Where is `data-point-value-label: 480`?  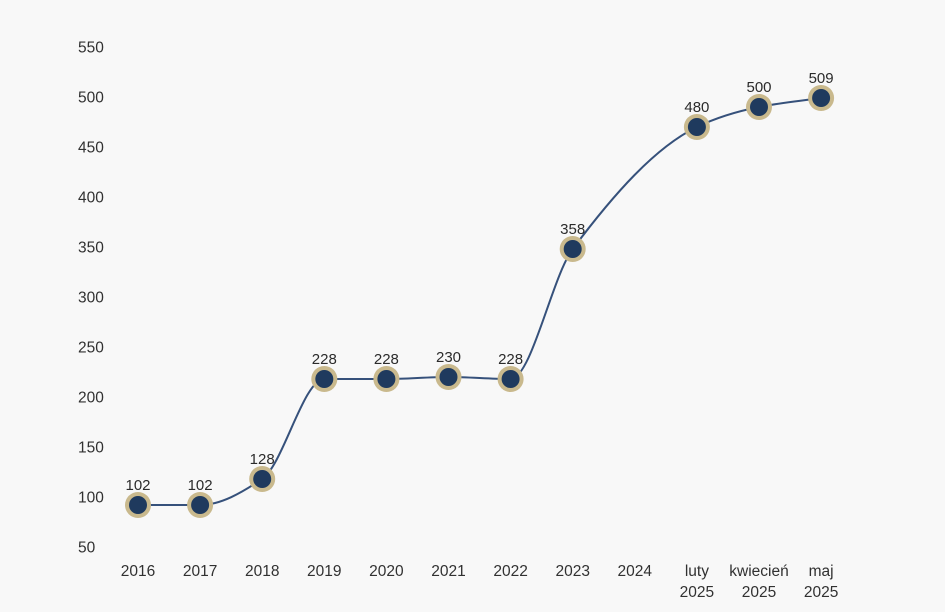
data-point-value-label: 480 is located at coordinates (696, 107).